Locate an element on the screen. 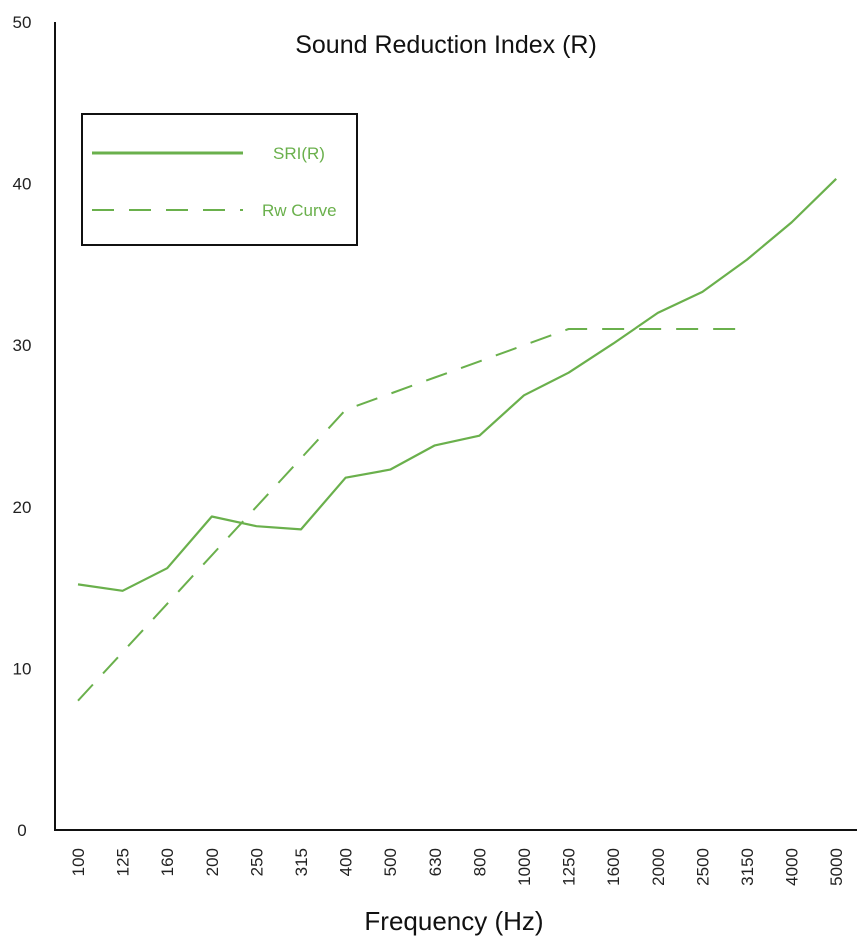  x-tick-label-1250: 1250 is located at coordinates (569, 867).